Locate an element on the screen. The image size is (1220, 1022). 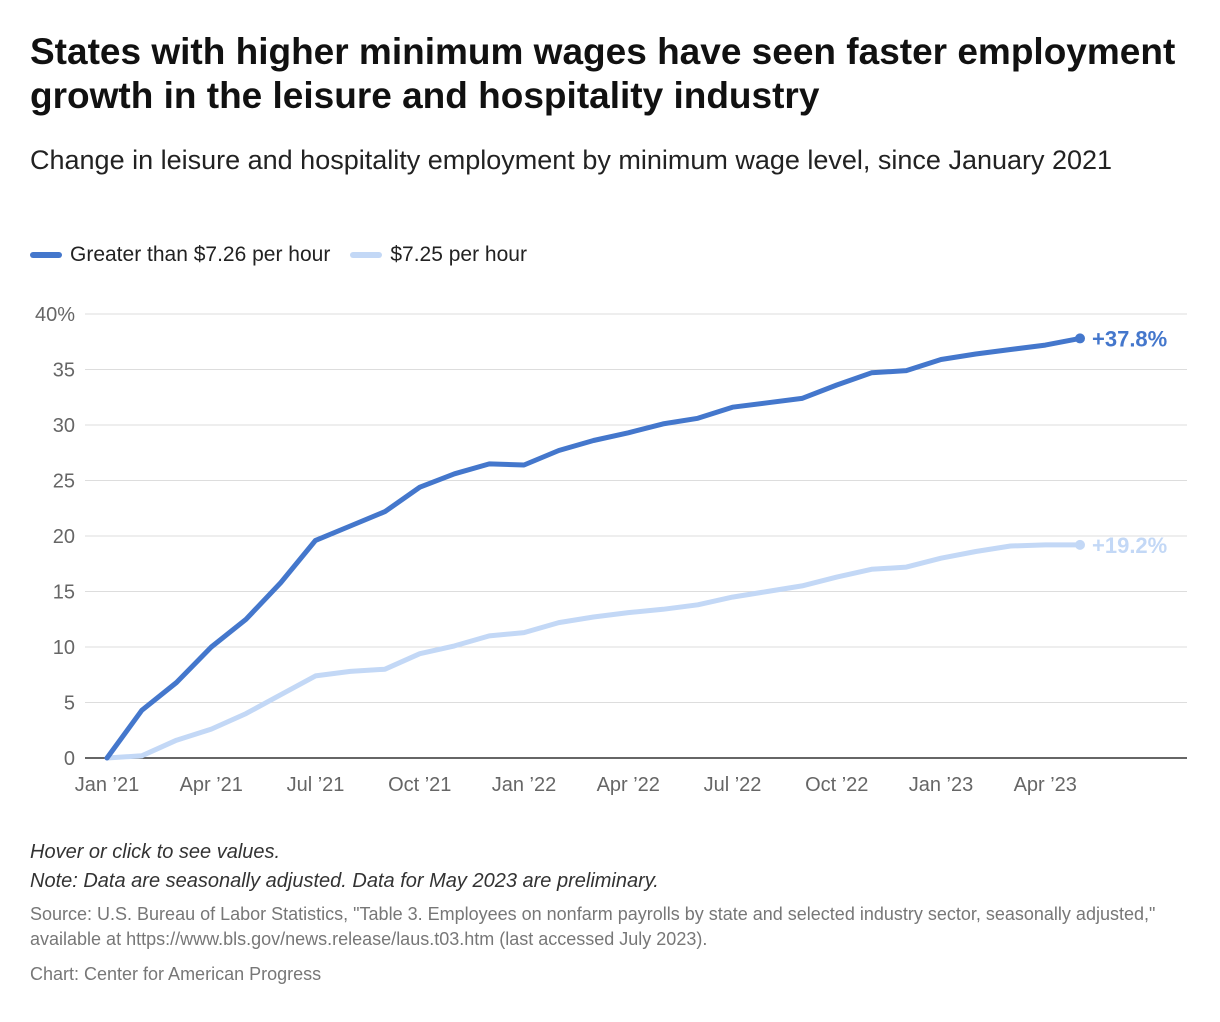
end-label-high-wage: +37.8% is located at coordinates (1129, 338).